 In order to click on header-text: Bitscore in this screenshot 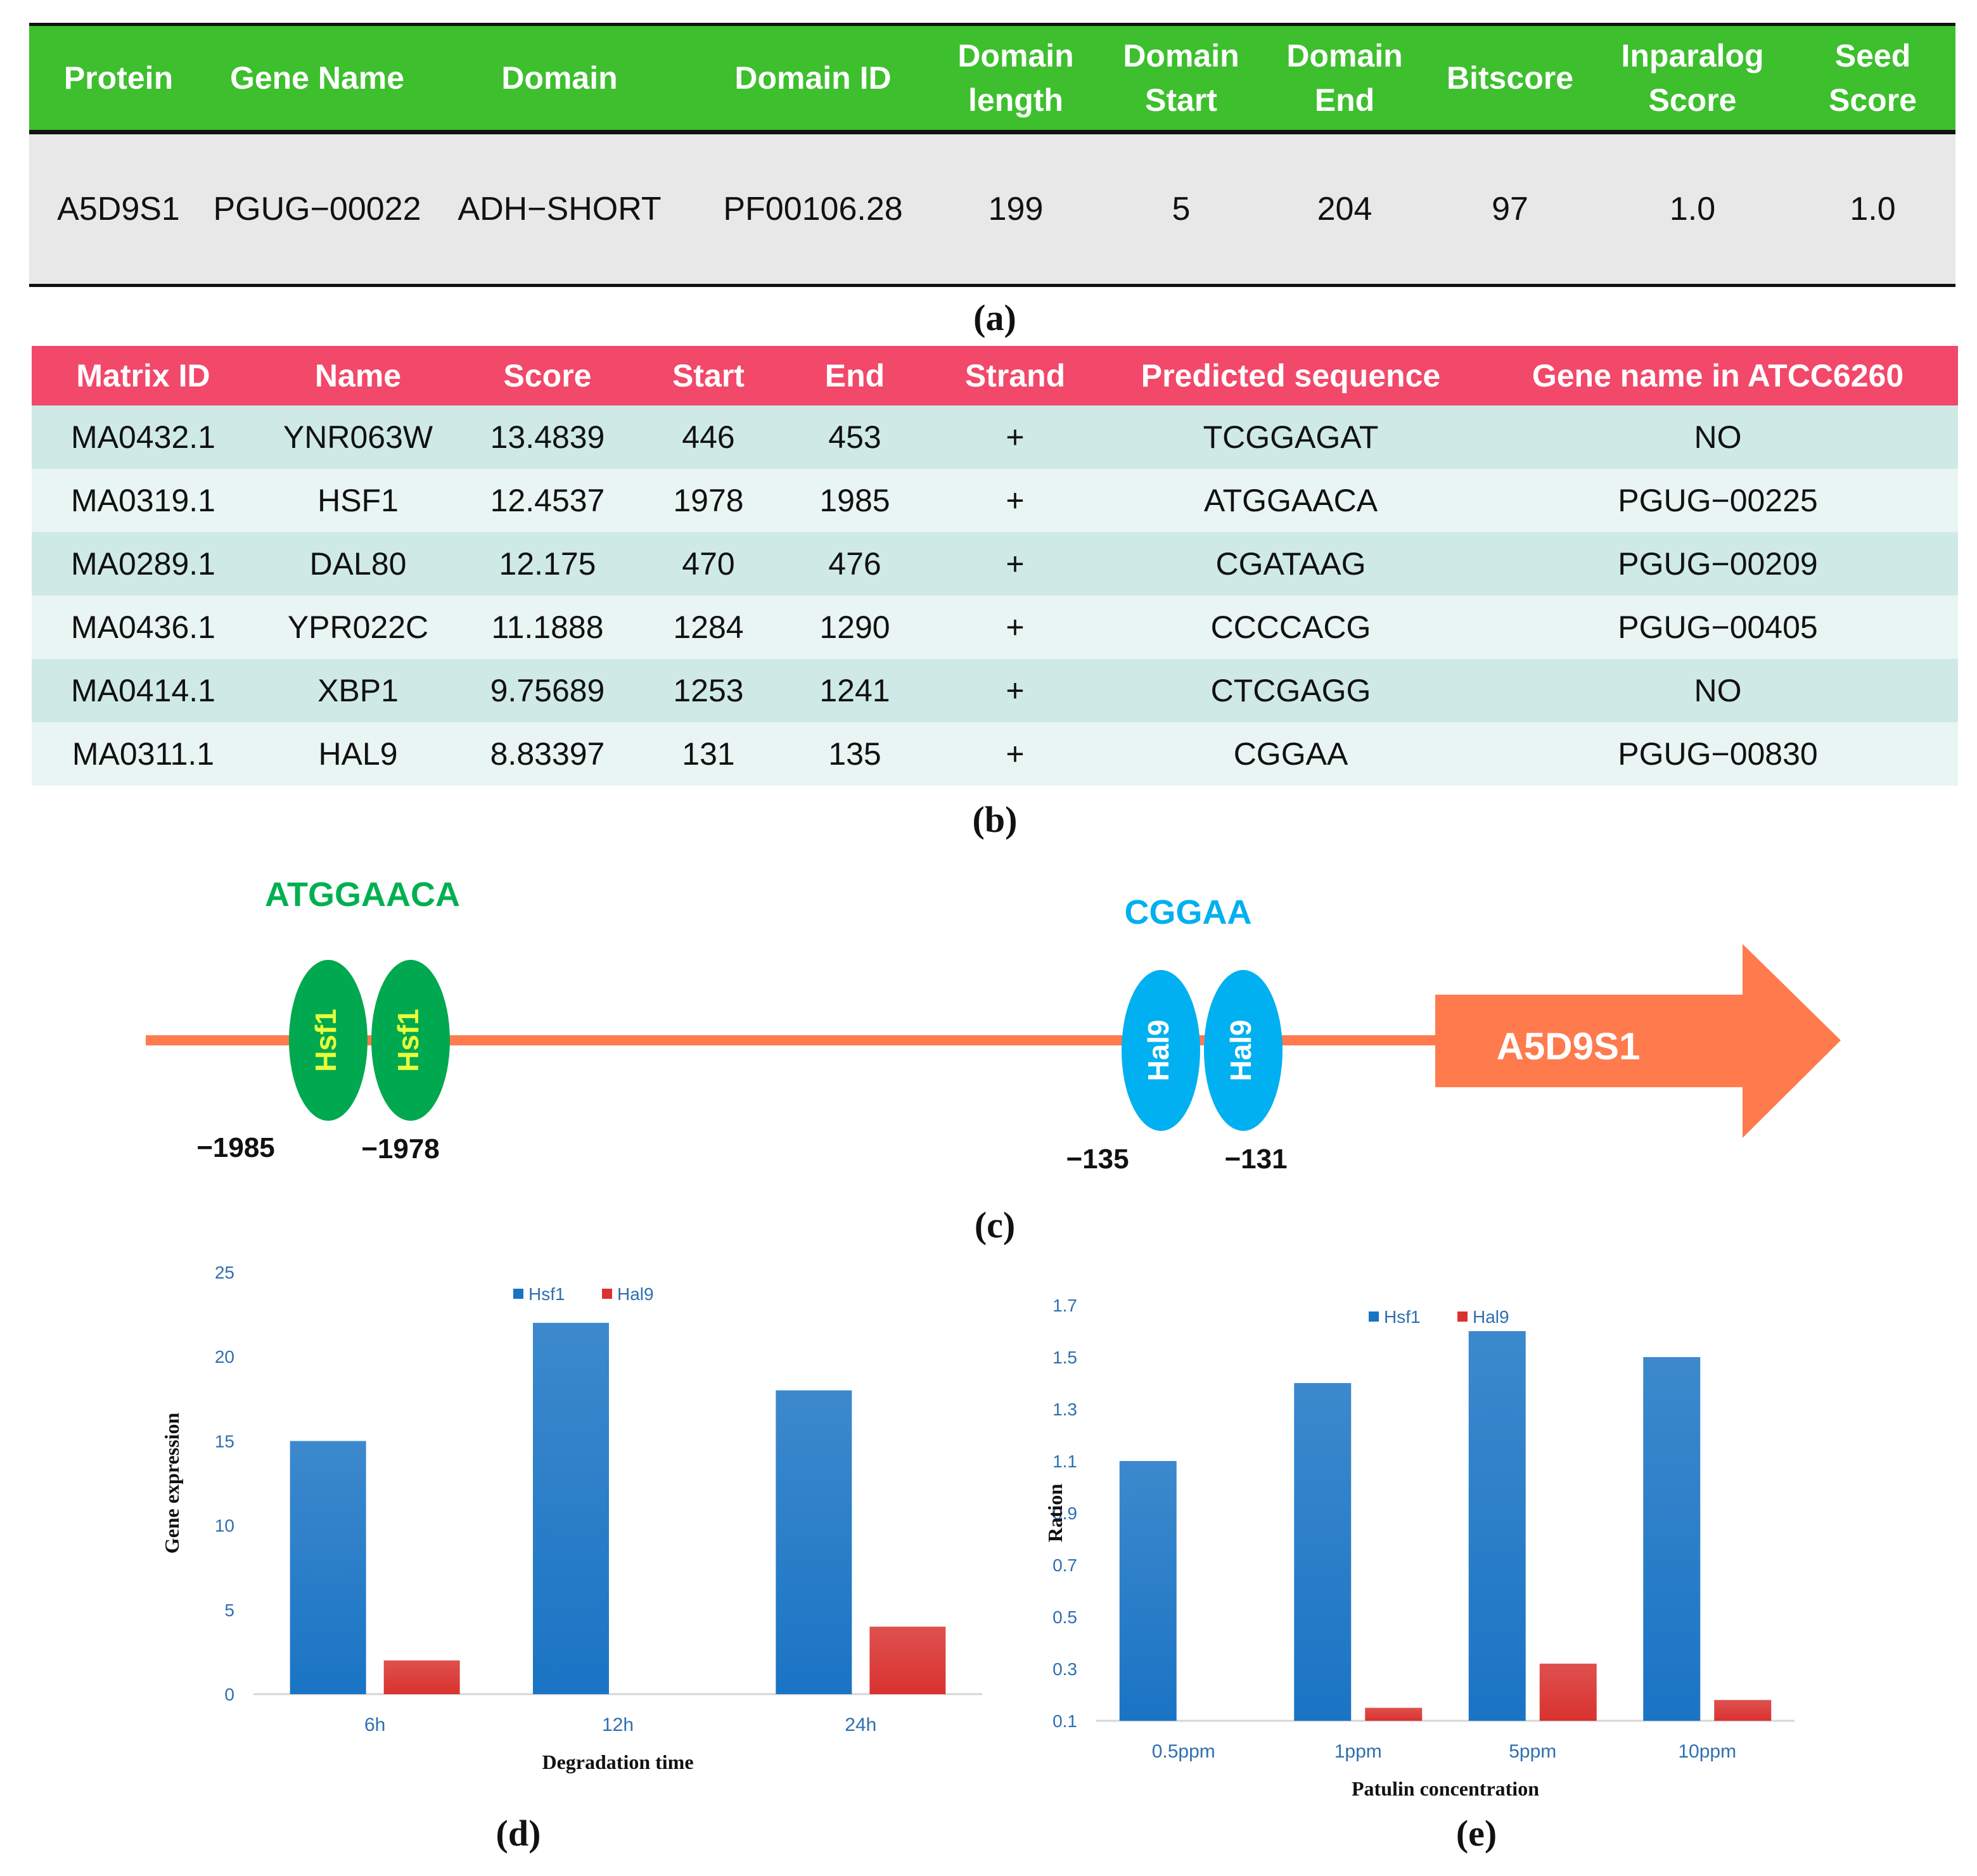, I will do `click(1510, 78)`.